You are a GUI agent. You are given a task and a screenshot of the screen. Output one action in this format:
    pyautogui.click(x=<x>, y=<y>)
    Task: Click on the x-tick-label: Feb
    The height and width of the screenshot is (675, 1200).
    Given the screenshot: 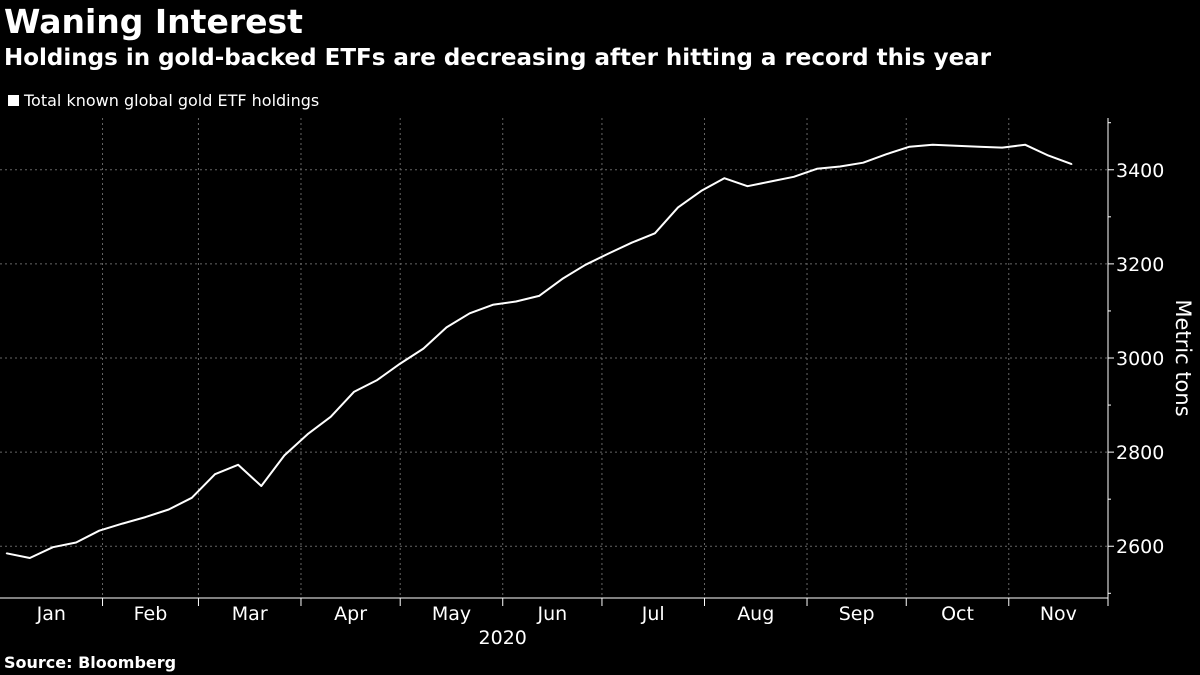 What is the action you would take?
    pyautogui.click(x=151, y=614)
    